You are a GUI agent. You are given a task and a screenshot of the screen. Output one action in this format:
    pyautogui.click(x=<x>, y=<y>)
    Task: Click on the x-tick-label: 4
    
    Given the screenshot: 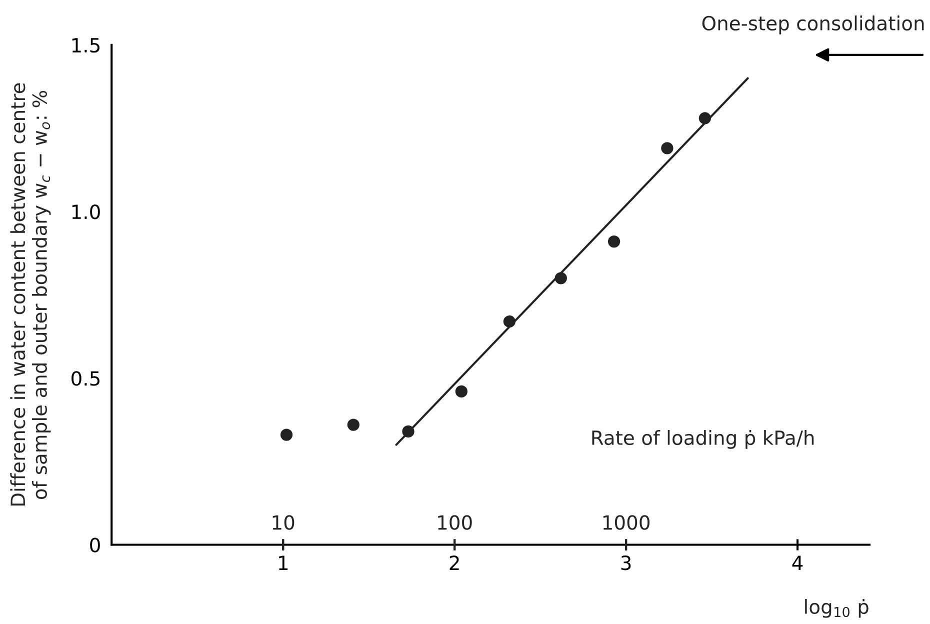 What is the action you would take?
    pyautogui.click(x=797, y=563)
    